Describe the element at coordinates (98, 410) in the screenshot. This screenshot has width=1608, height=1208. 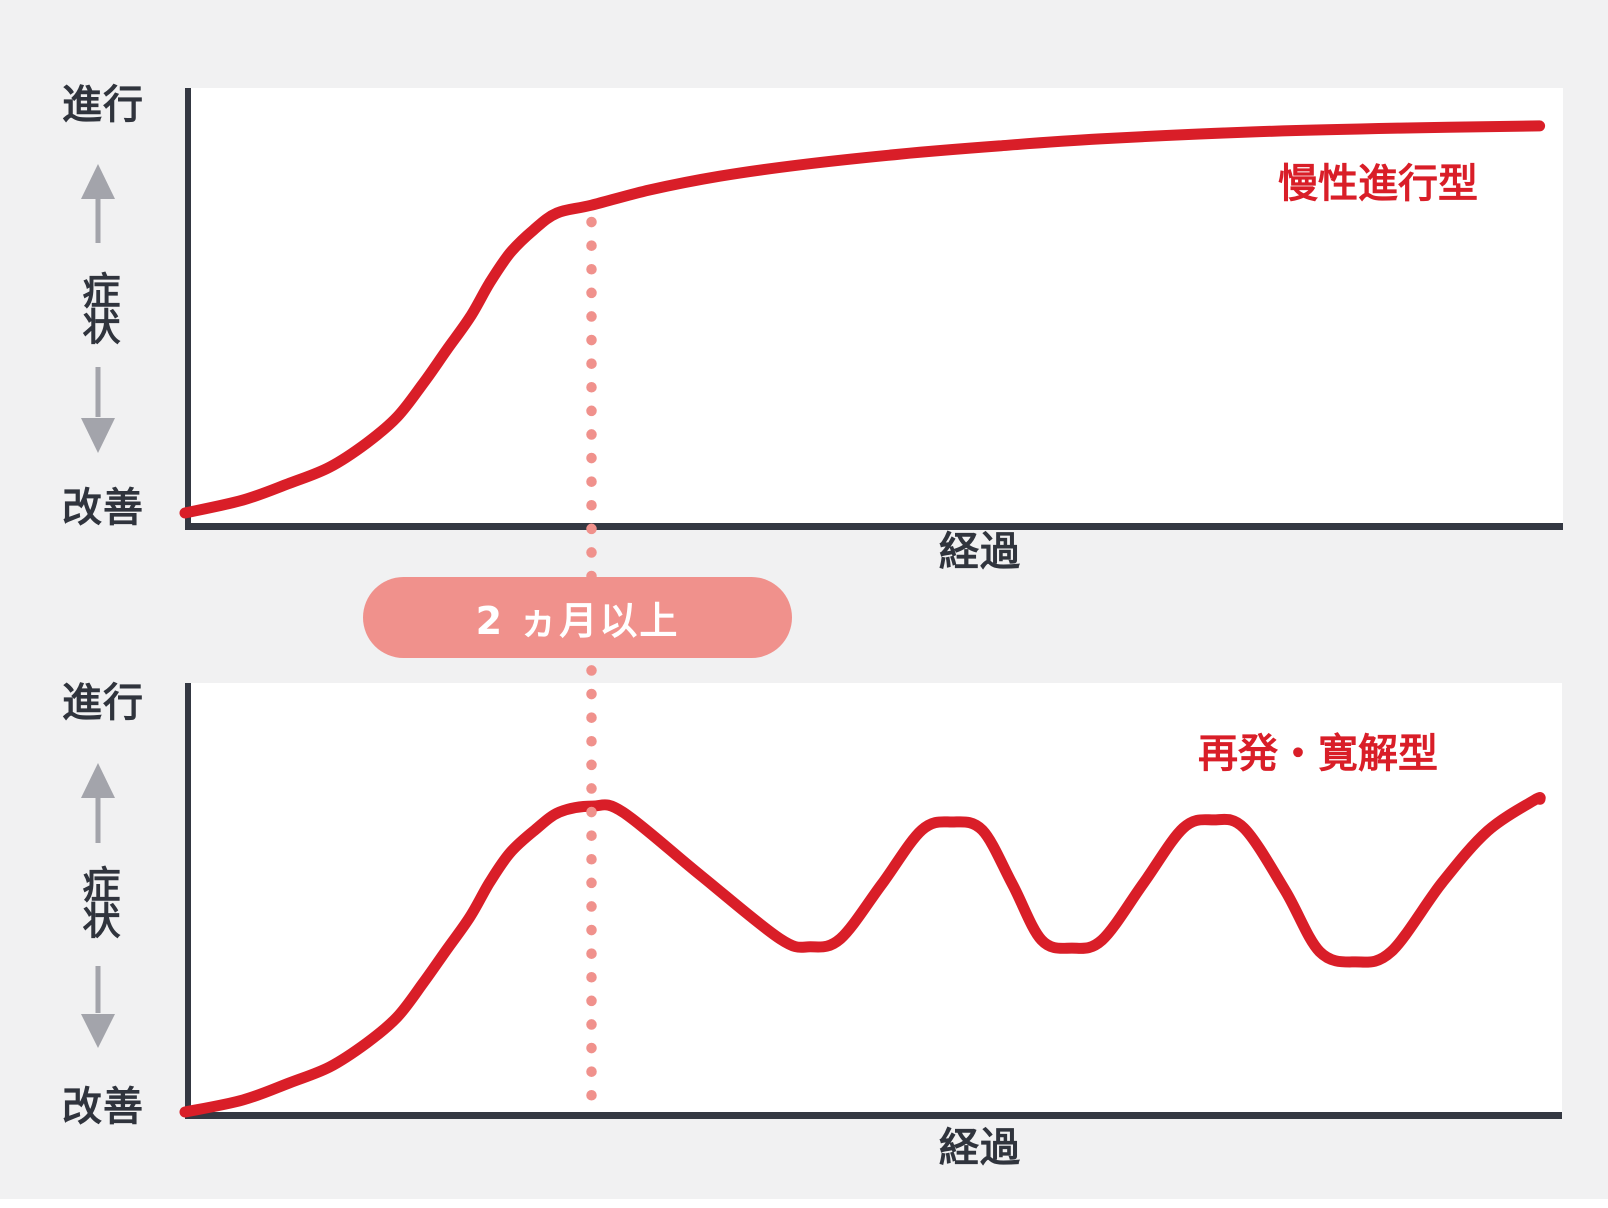
I see `top-symptom-down-arrow-icon` at that location.